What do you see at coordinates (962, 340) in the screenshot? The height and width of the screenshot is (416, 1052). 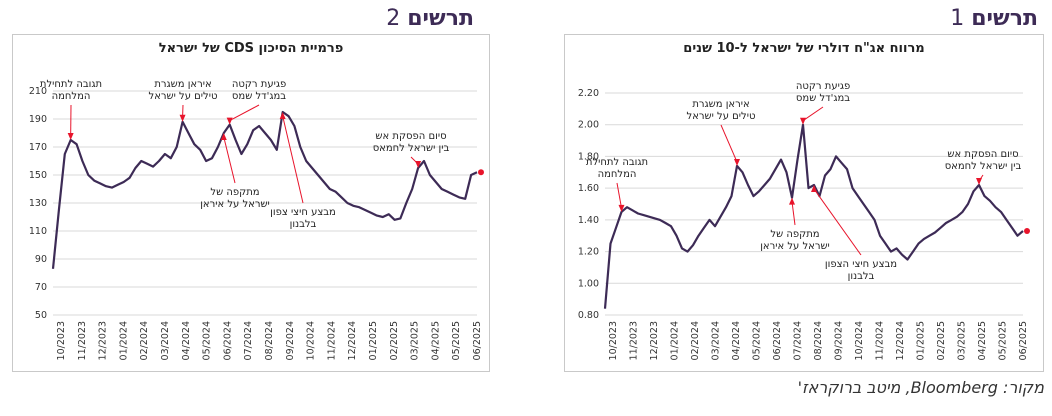 I see `x-tick-label: 03/2025` at bounding box center [962, 340].